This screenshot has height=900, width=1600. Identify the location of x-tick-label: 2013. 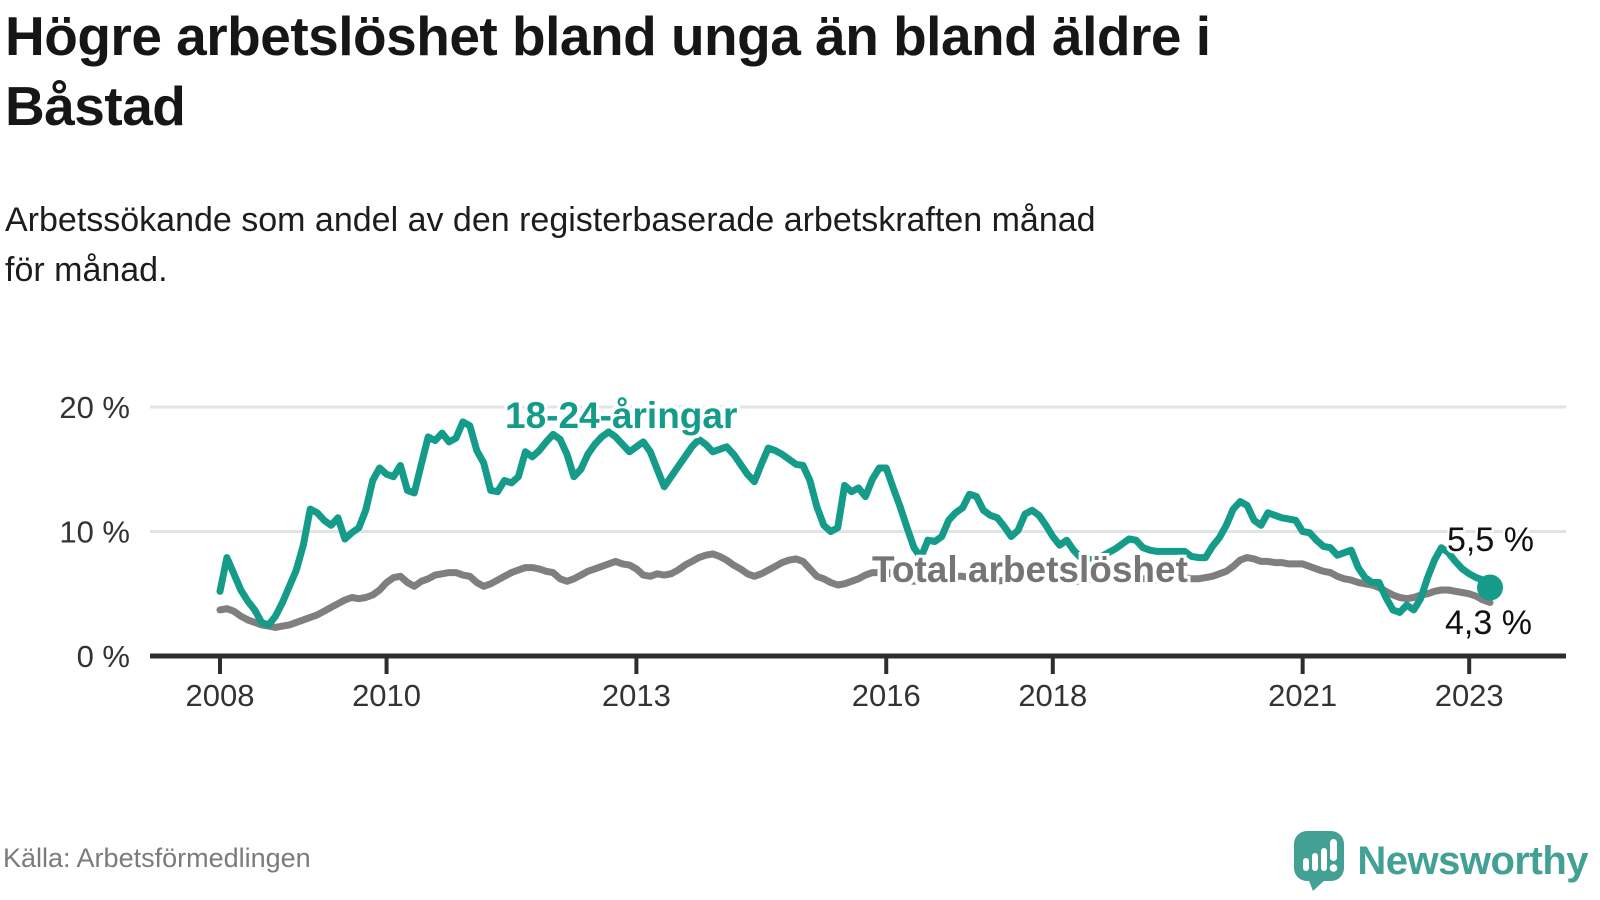
(636, 695).